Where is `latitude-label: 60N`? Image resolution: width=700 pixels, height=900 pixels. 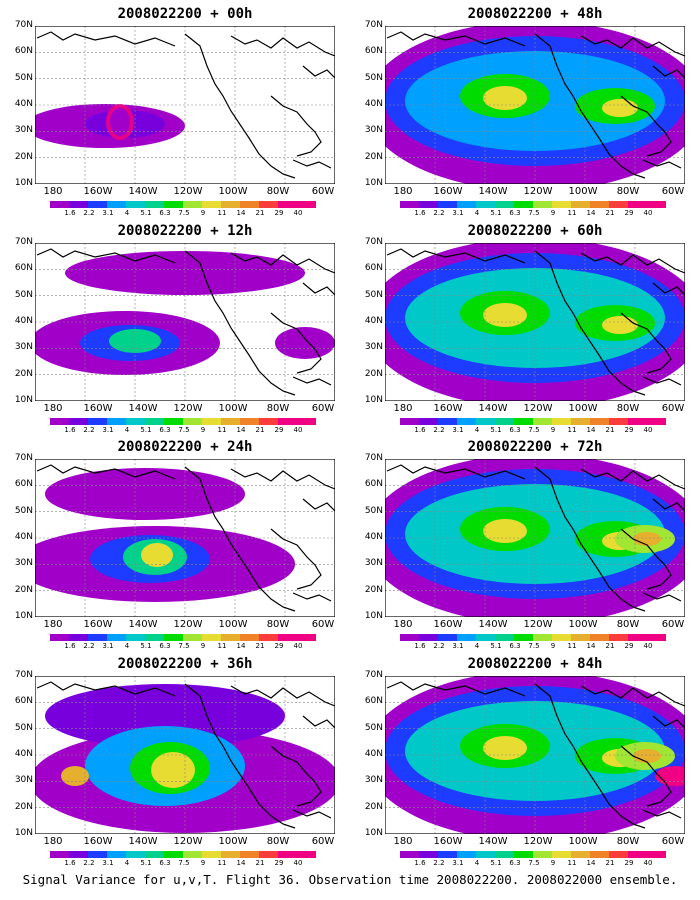 latitude-label: 60N is located at coordinates (373, 268).